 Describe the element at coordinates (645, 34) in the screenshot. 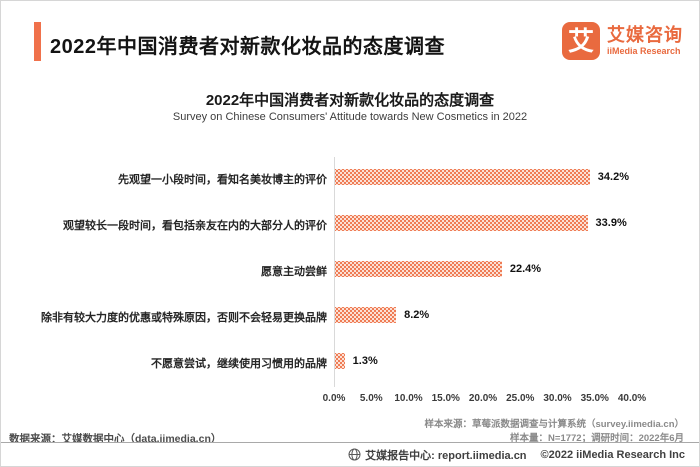

I see `logo-name-cn: 艾媒咨询` at that location.